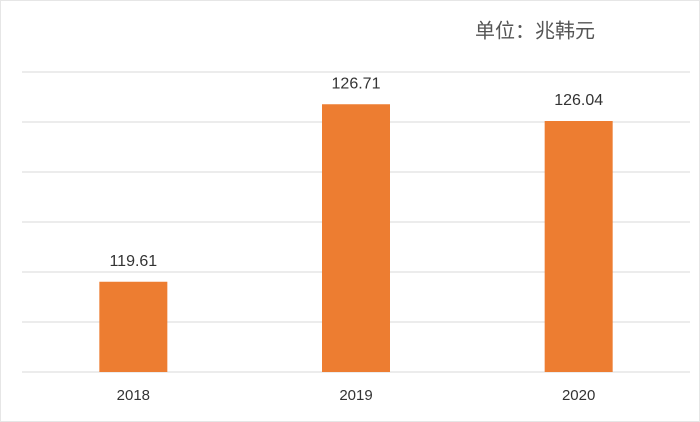  Describe the element at coordinates (133, 261) in the screenshot. I see `data-label: 119.61` at that location.